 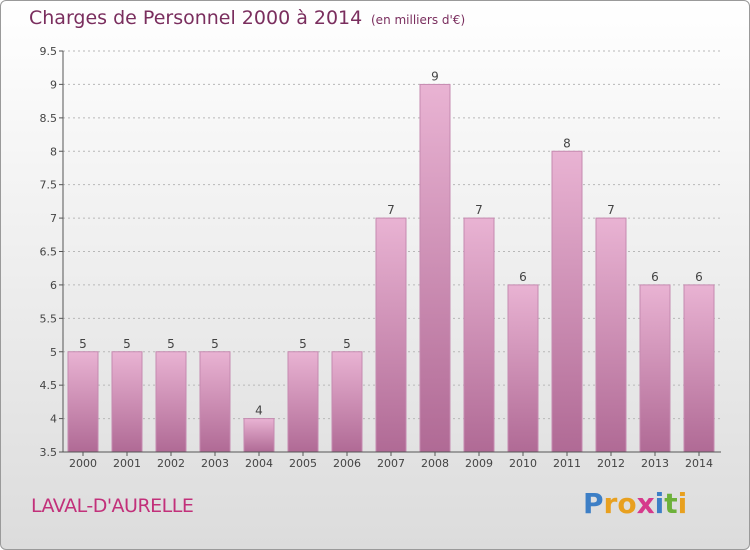 I want to click on y-tick-label: 3.5, so click(x=49, y=452).